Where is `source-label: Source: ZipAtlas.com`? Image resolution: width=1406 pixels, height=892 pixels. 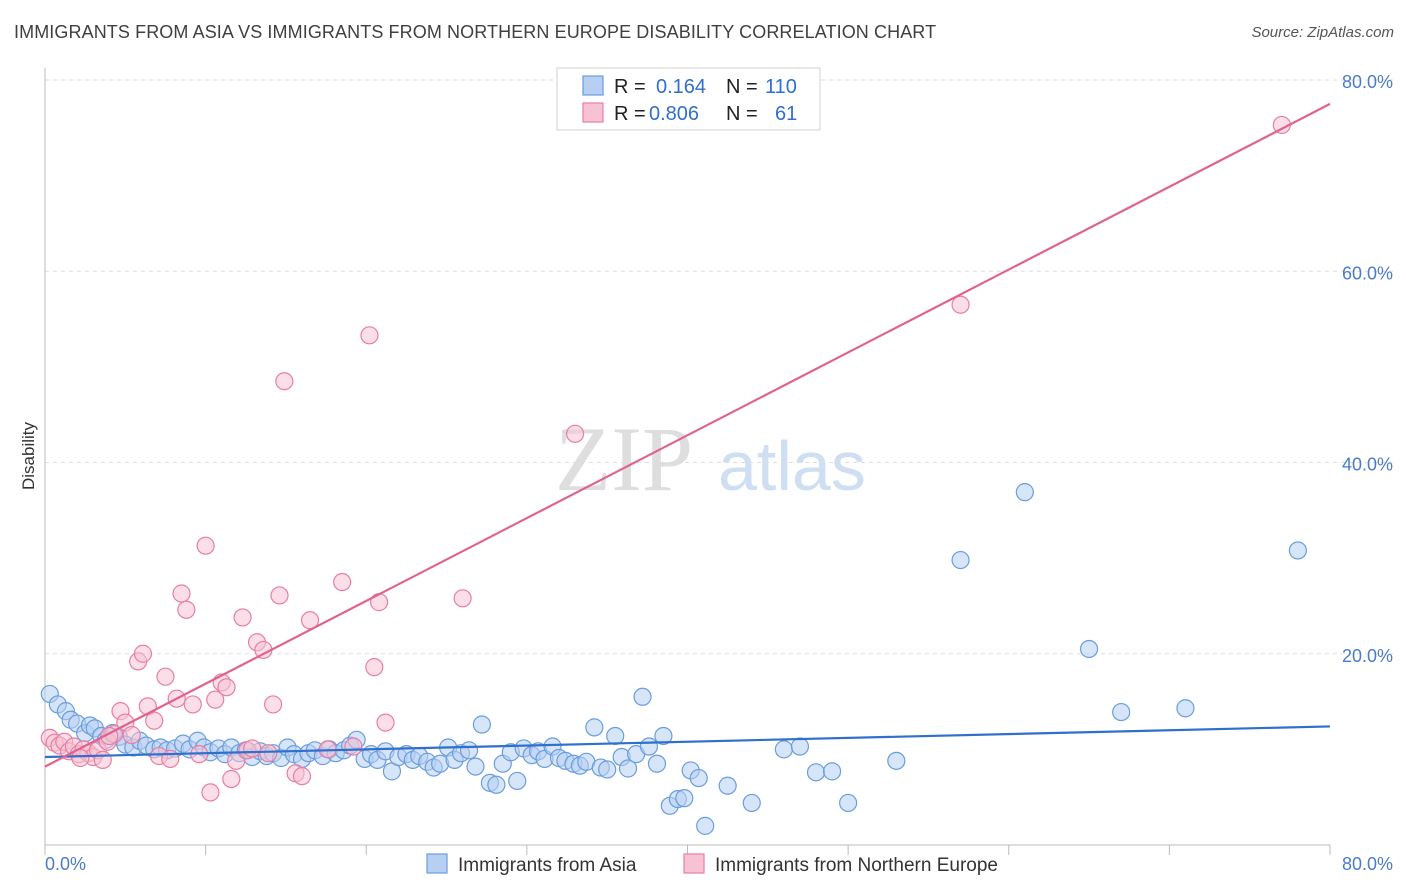 source-label: Source: ZipAtlas.com is located at coordinates (1322, 32).